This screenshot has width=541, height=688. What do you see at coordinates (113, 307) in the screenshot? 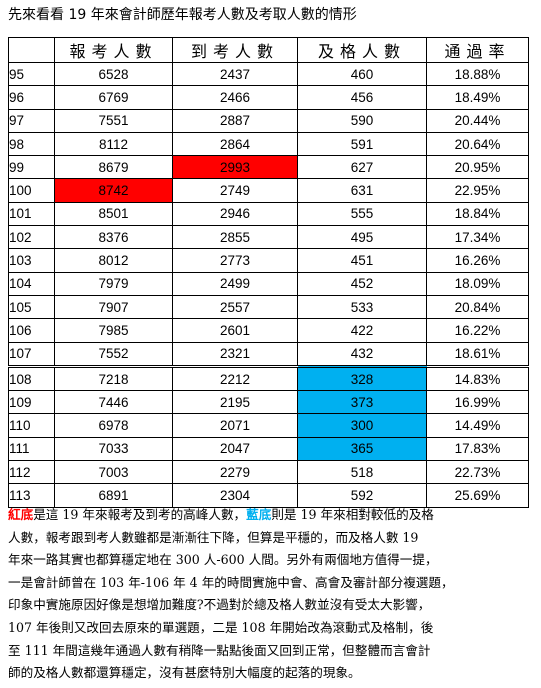
I see `applied-cell: 7907` at bounding box center [113, 307].